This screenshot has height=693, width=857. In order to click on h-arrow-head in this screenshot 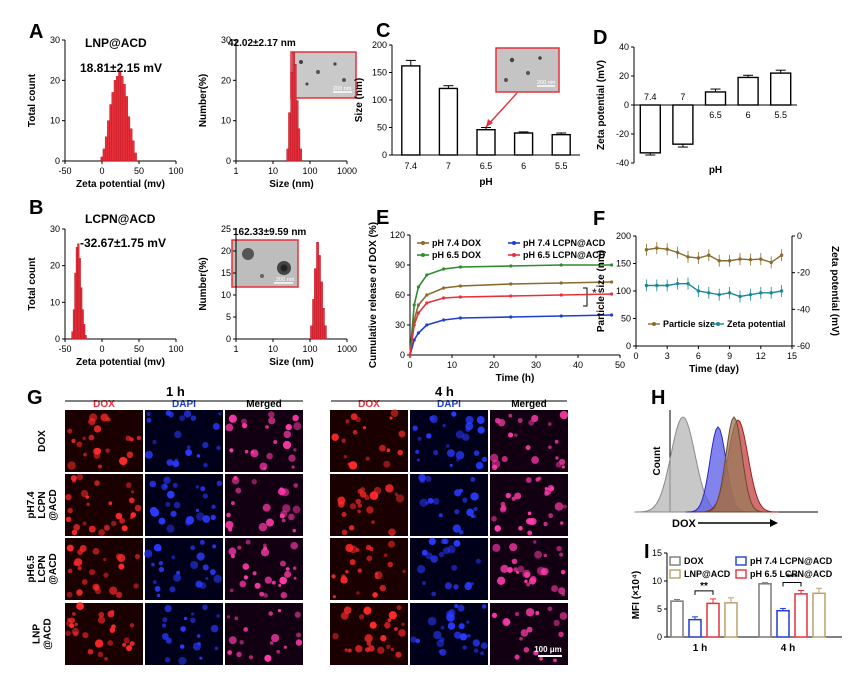, I will do `click(774, 523)`.